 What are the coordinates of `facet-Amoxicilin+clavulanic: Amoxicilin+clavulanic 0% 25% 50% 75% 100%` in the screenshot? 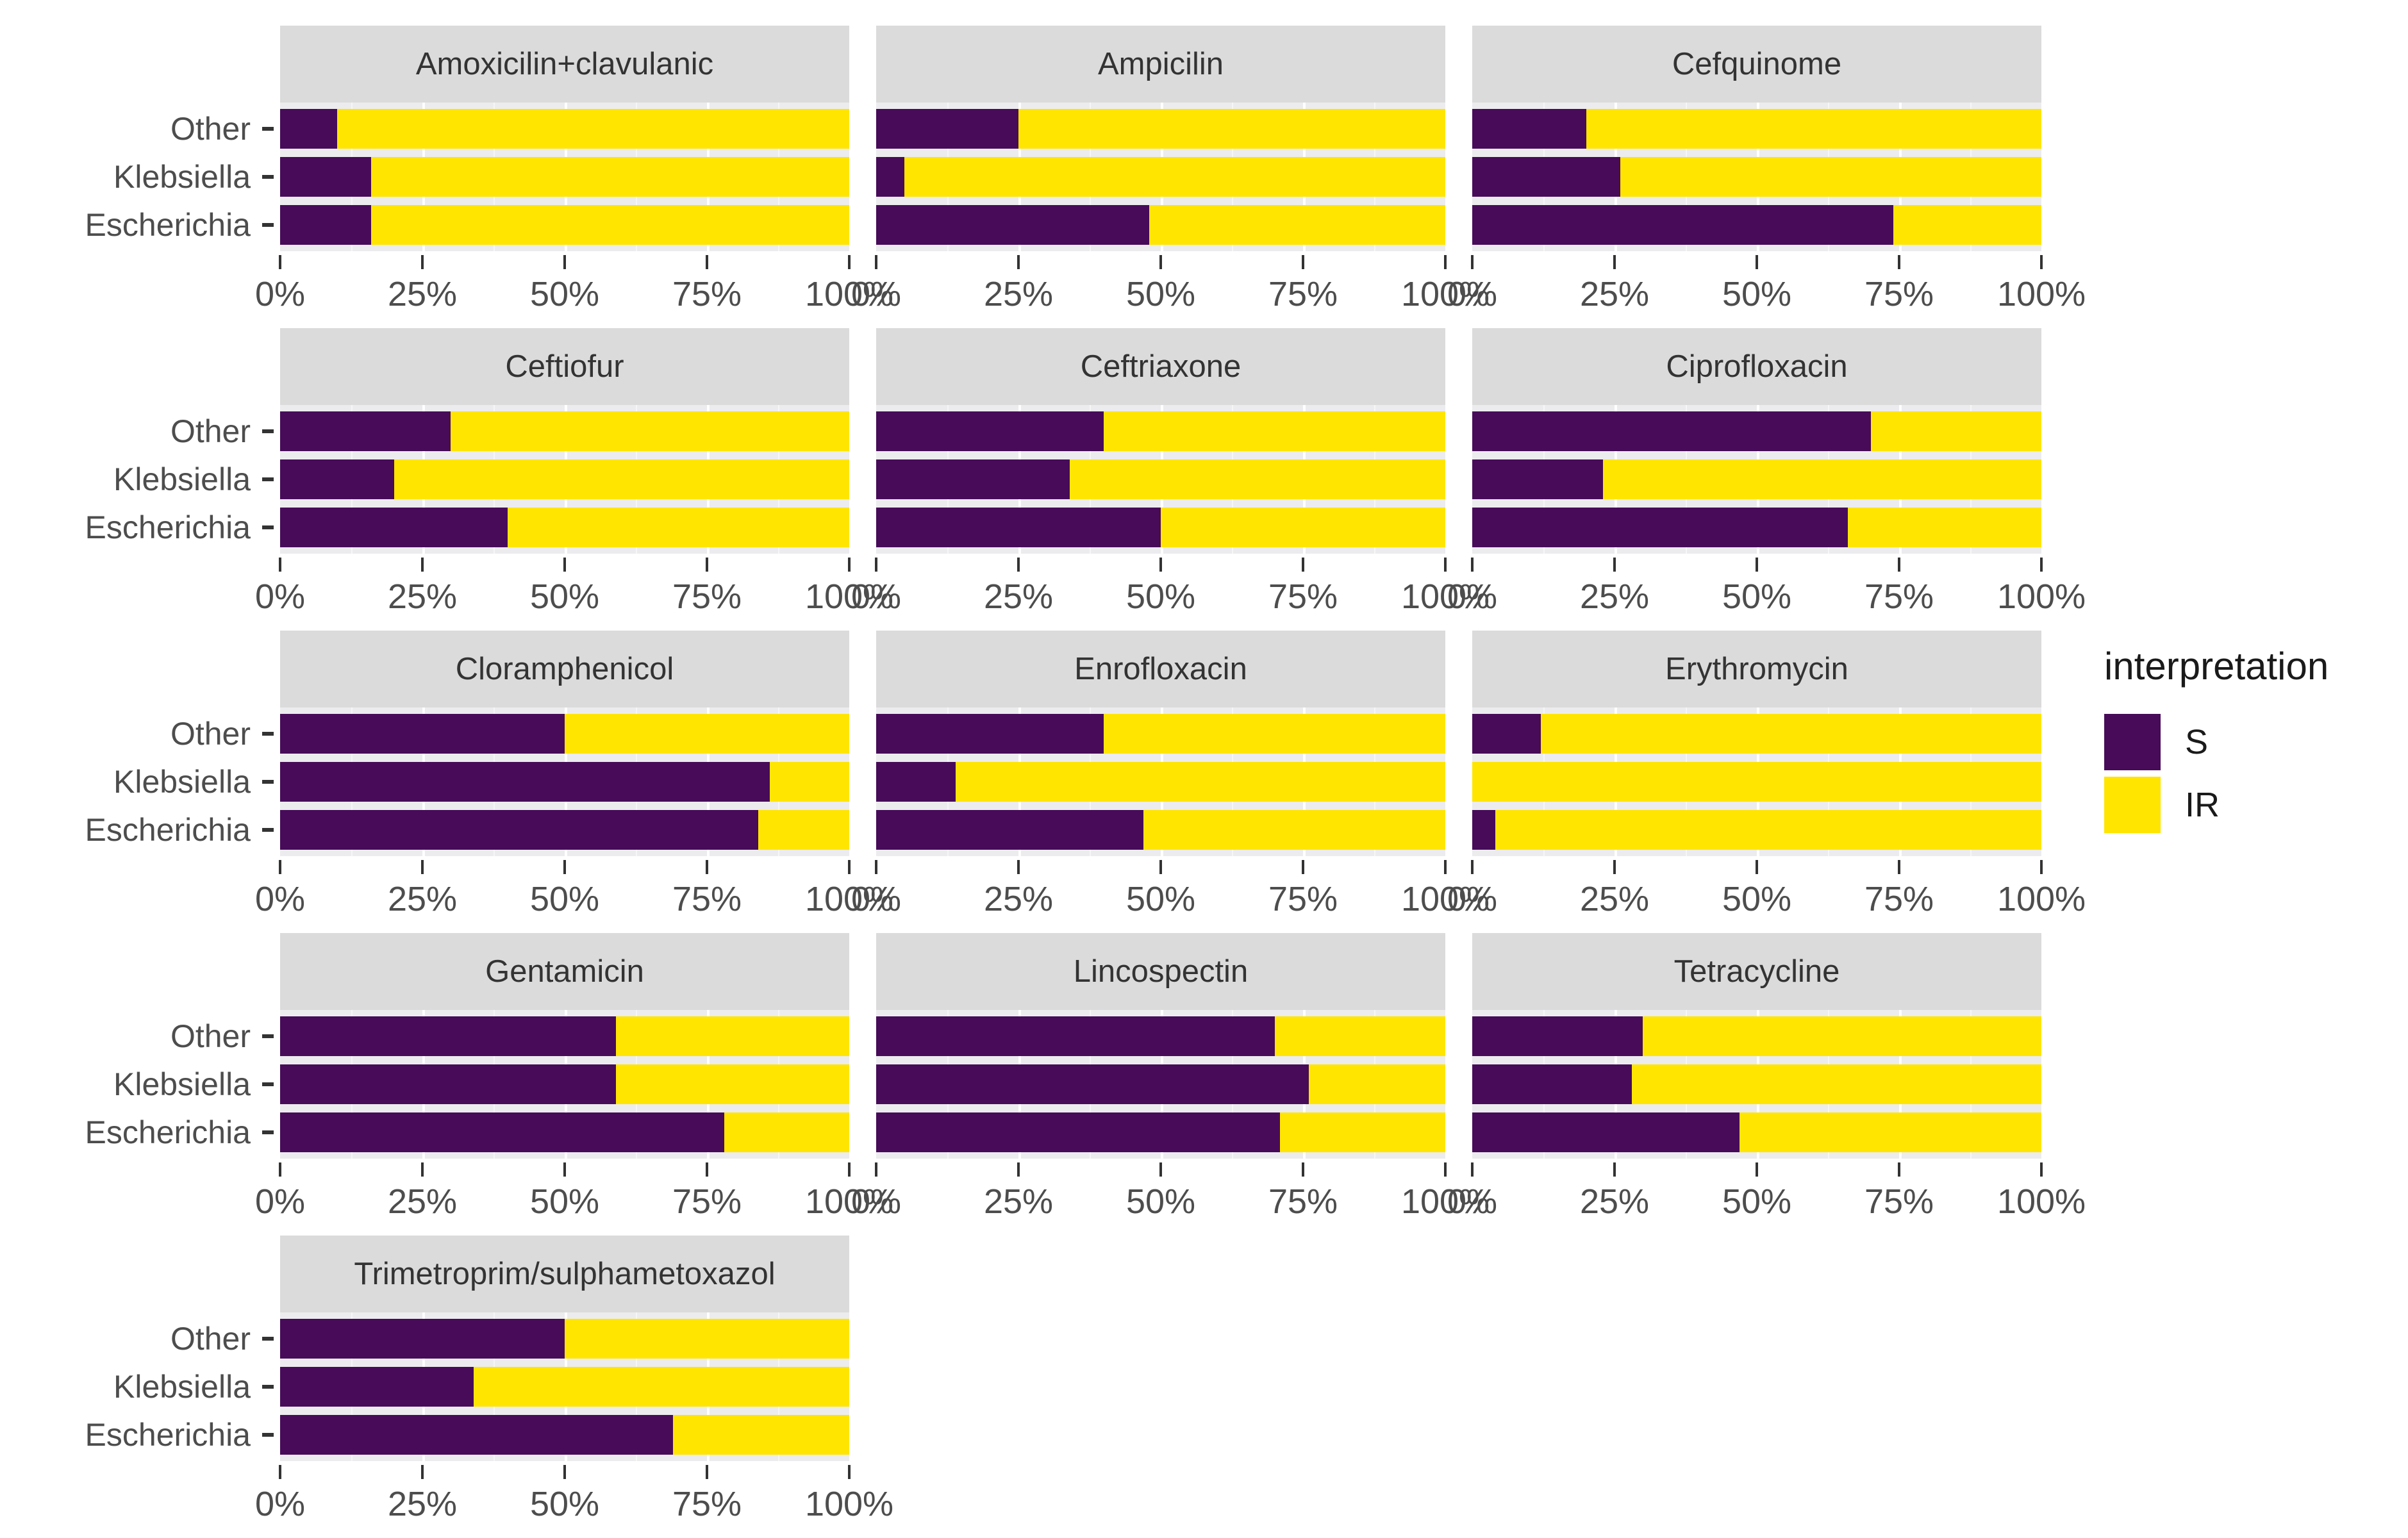 It's located at (574, 177).